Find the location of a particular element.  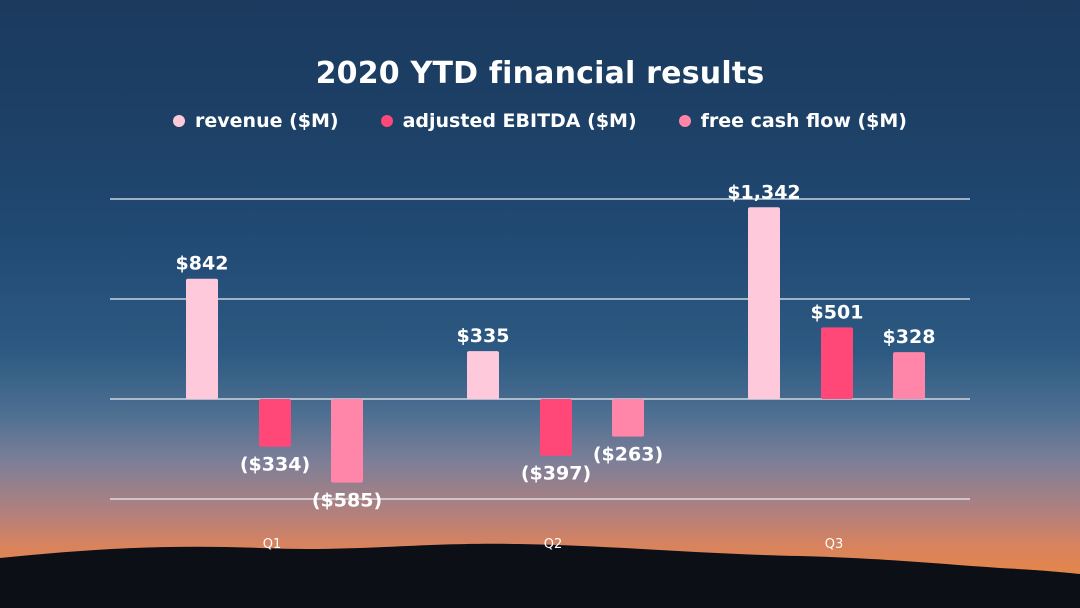

legend-item-fcf: free cash flow ($M) is located at coordinates (792, 121).